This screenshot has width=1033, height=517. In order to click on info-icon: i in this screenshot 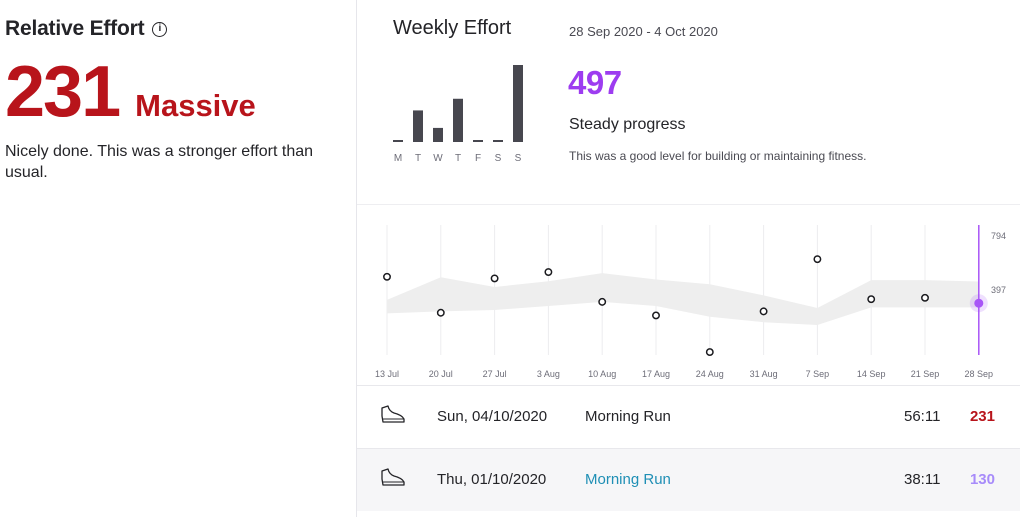, I will do `click(160, 29)`.